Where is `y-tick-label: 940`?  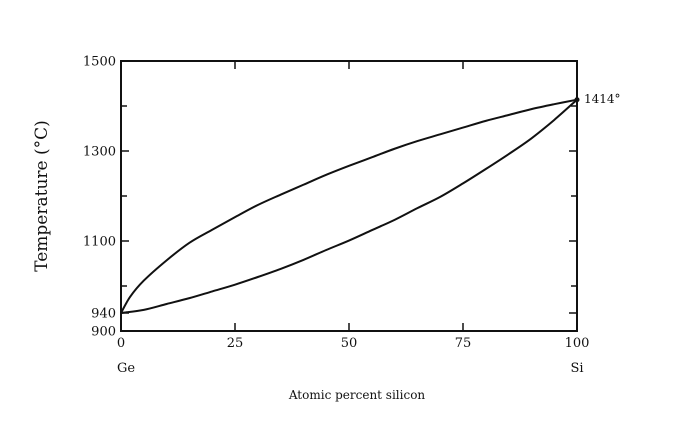 y-tick-label: 940 is located at coordinates (103, 314).